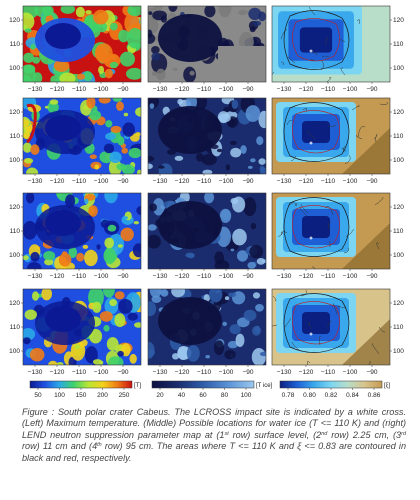  I want to click on colorbar-3: 0.78 0.80 0.82 0.84 0.86[ξ], so click(334, 389).